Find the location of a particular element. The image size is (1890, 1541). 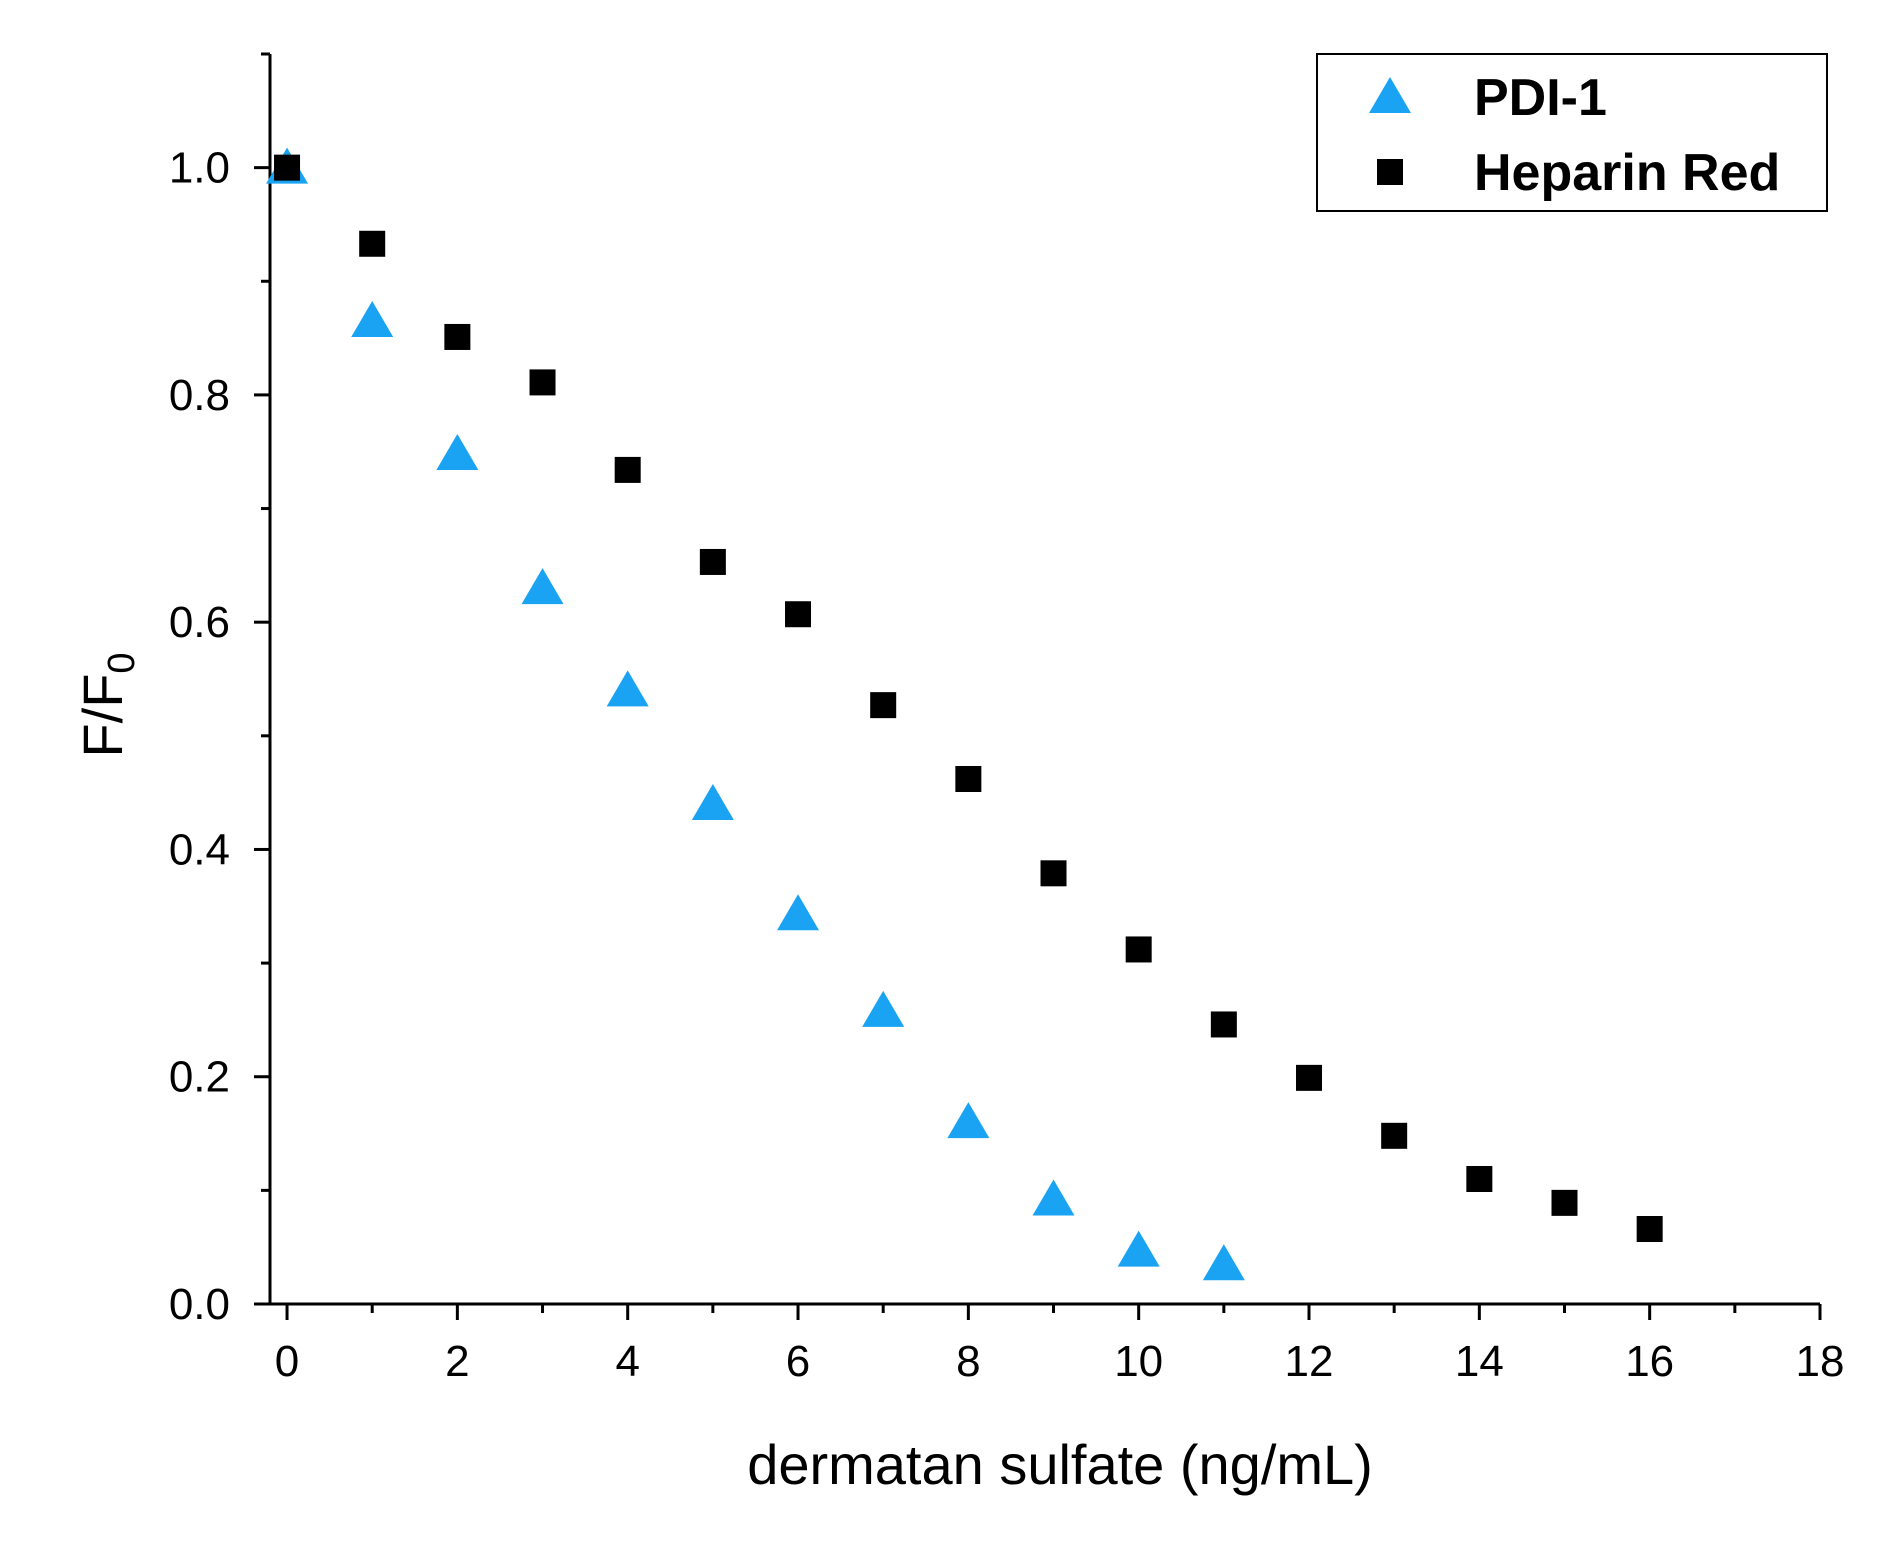

y-tick-label: 0.8 is located at coordinates (199, 395).